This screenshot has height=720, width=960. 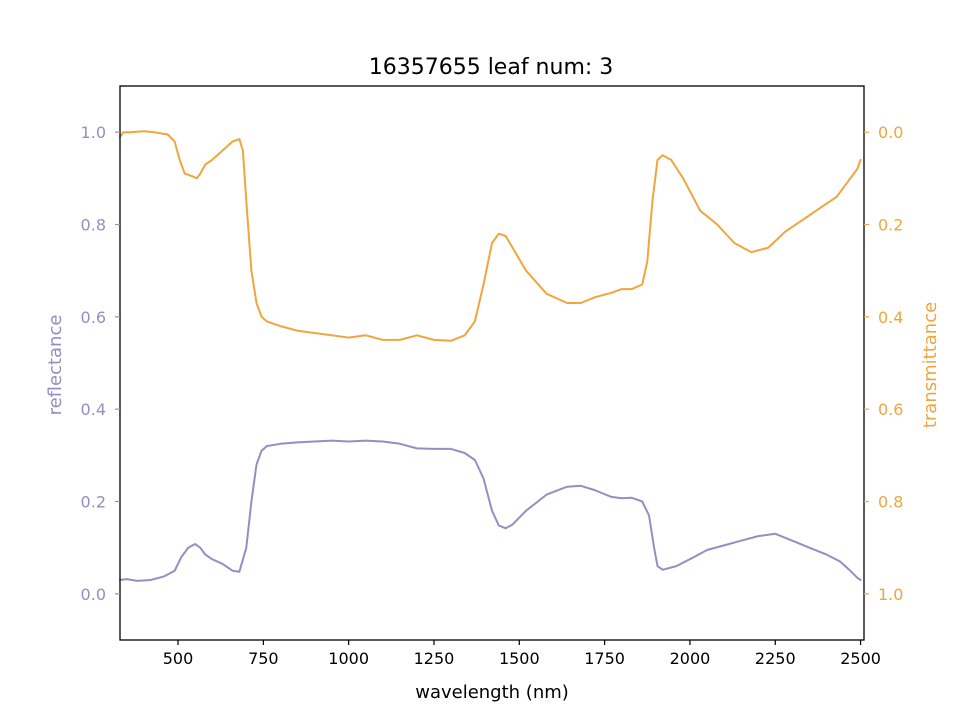 What do you see at coordinates (492, 692) in the screenshot?
I see `x-axis-label: wavelength (nm)` at bounding box center [492, 692].